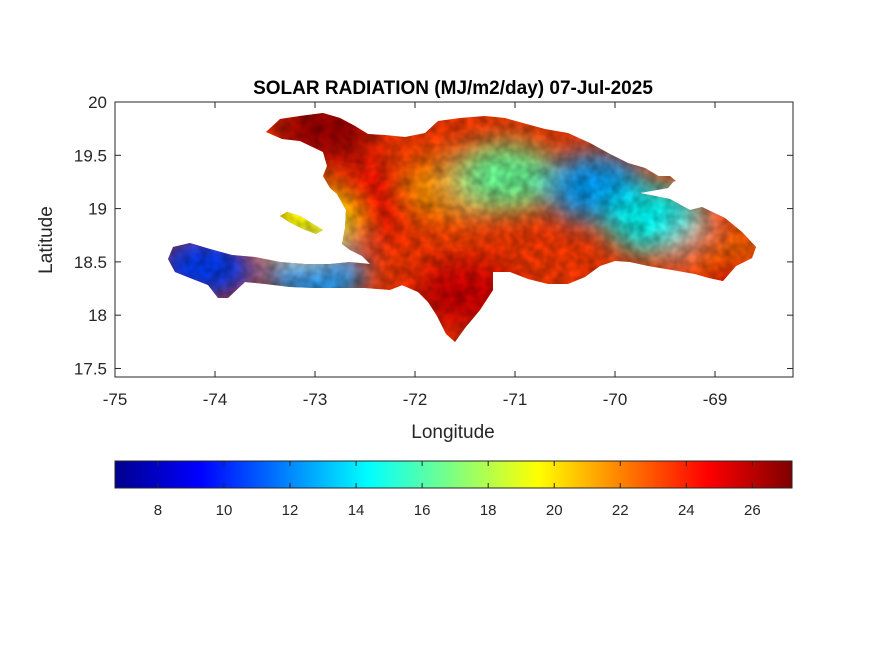 This screenshot has height=656, width=875. Describe the element at coordinates (115, 399) in the screenshot. I see `x-tick-label: -75` at that location.